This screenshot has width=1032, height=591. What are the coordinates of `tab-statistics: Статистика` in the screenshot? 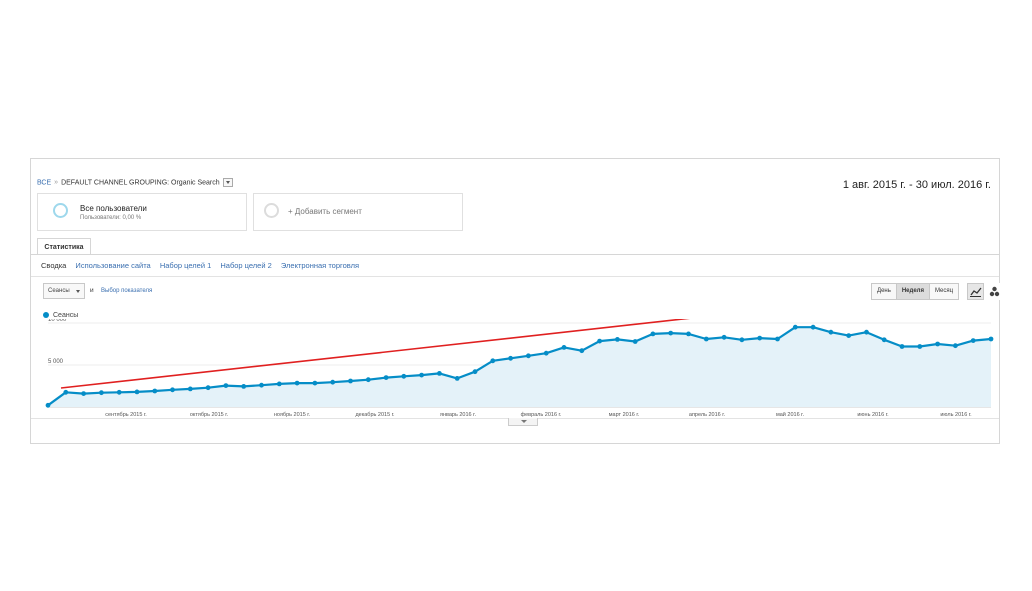 It's located at (64, 246).